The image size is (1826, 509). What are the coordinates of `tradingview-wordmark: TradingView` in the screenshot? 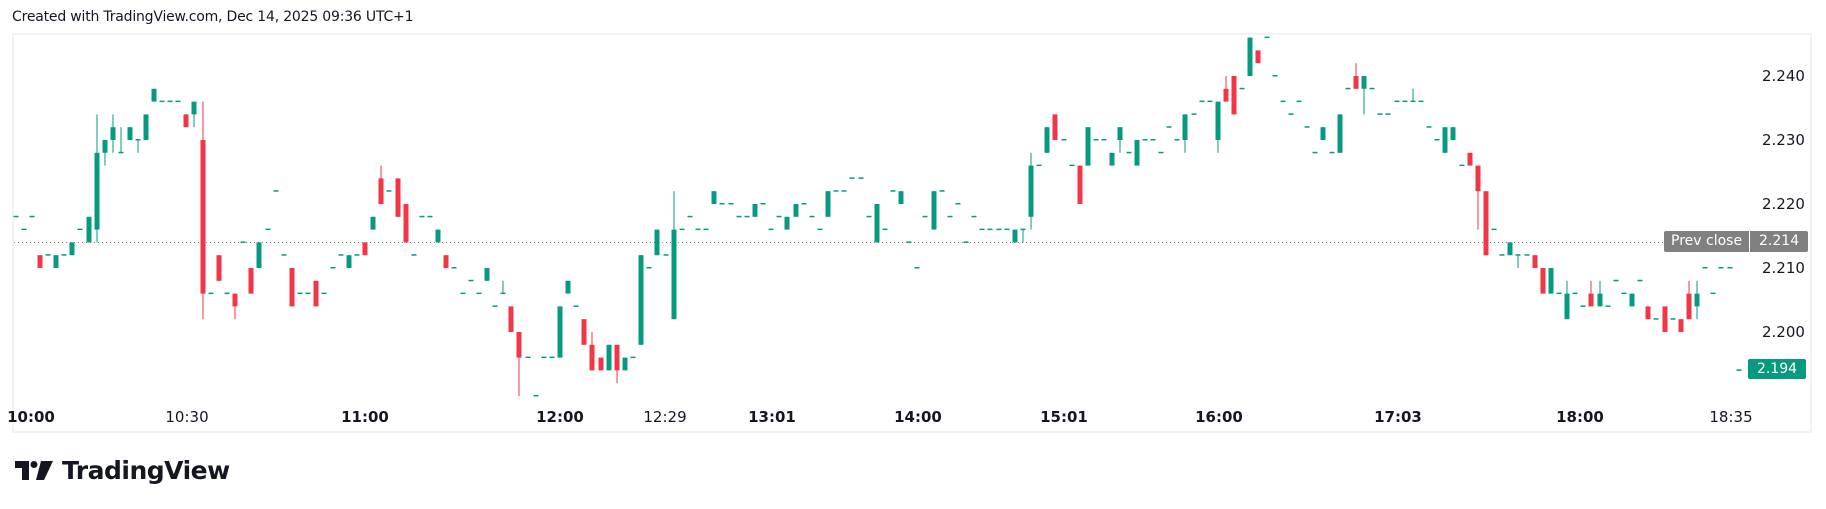 It's located at (146, 470).